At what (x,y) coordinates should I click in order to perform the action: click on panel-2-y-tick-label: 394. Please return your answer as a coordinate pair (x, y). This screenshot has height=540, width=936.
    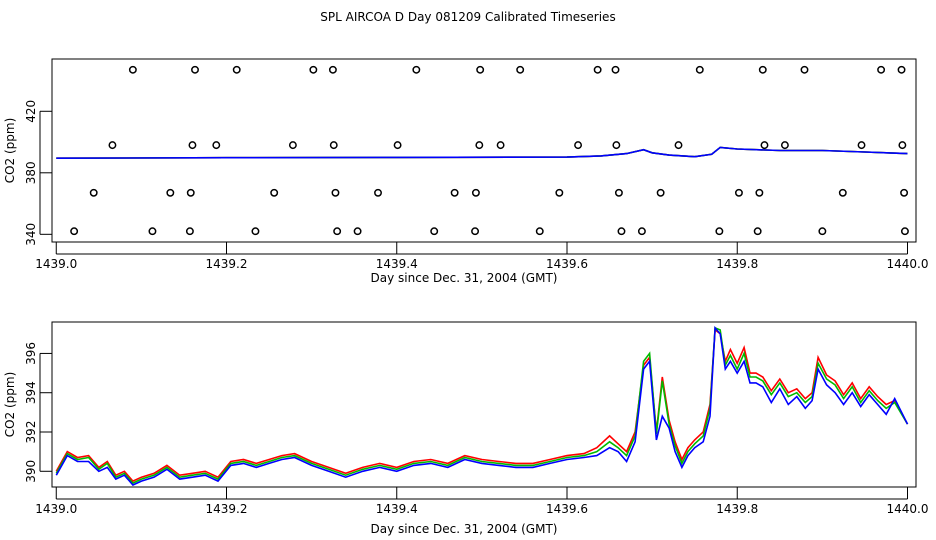
    Looking at the image, I should click on (31, 392).